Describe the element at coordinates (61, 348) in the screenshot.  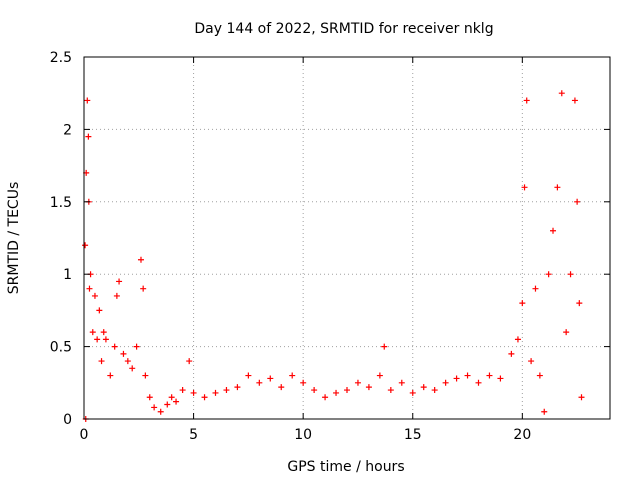
I see `y-tick-label: 0.5` at that location.